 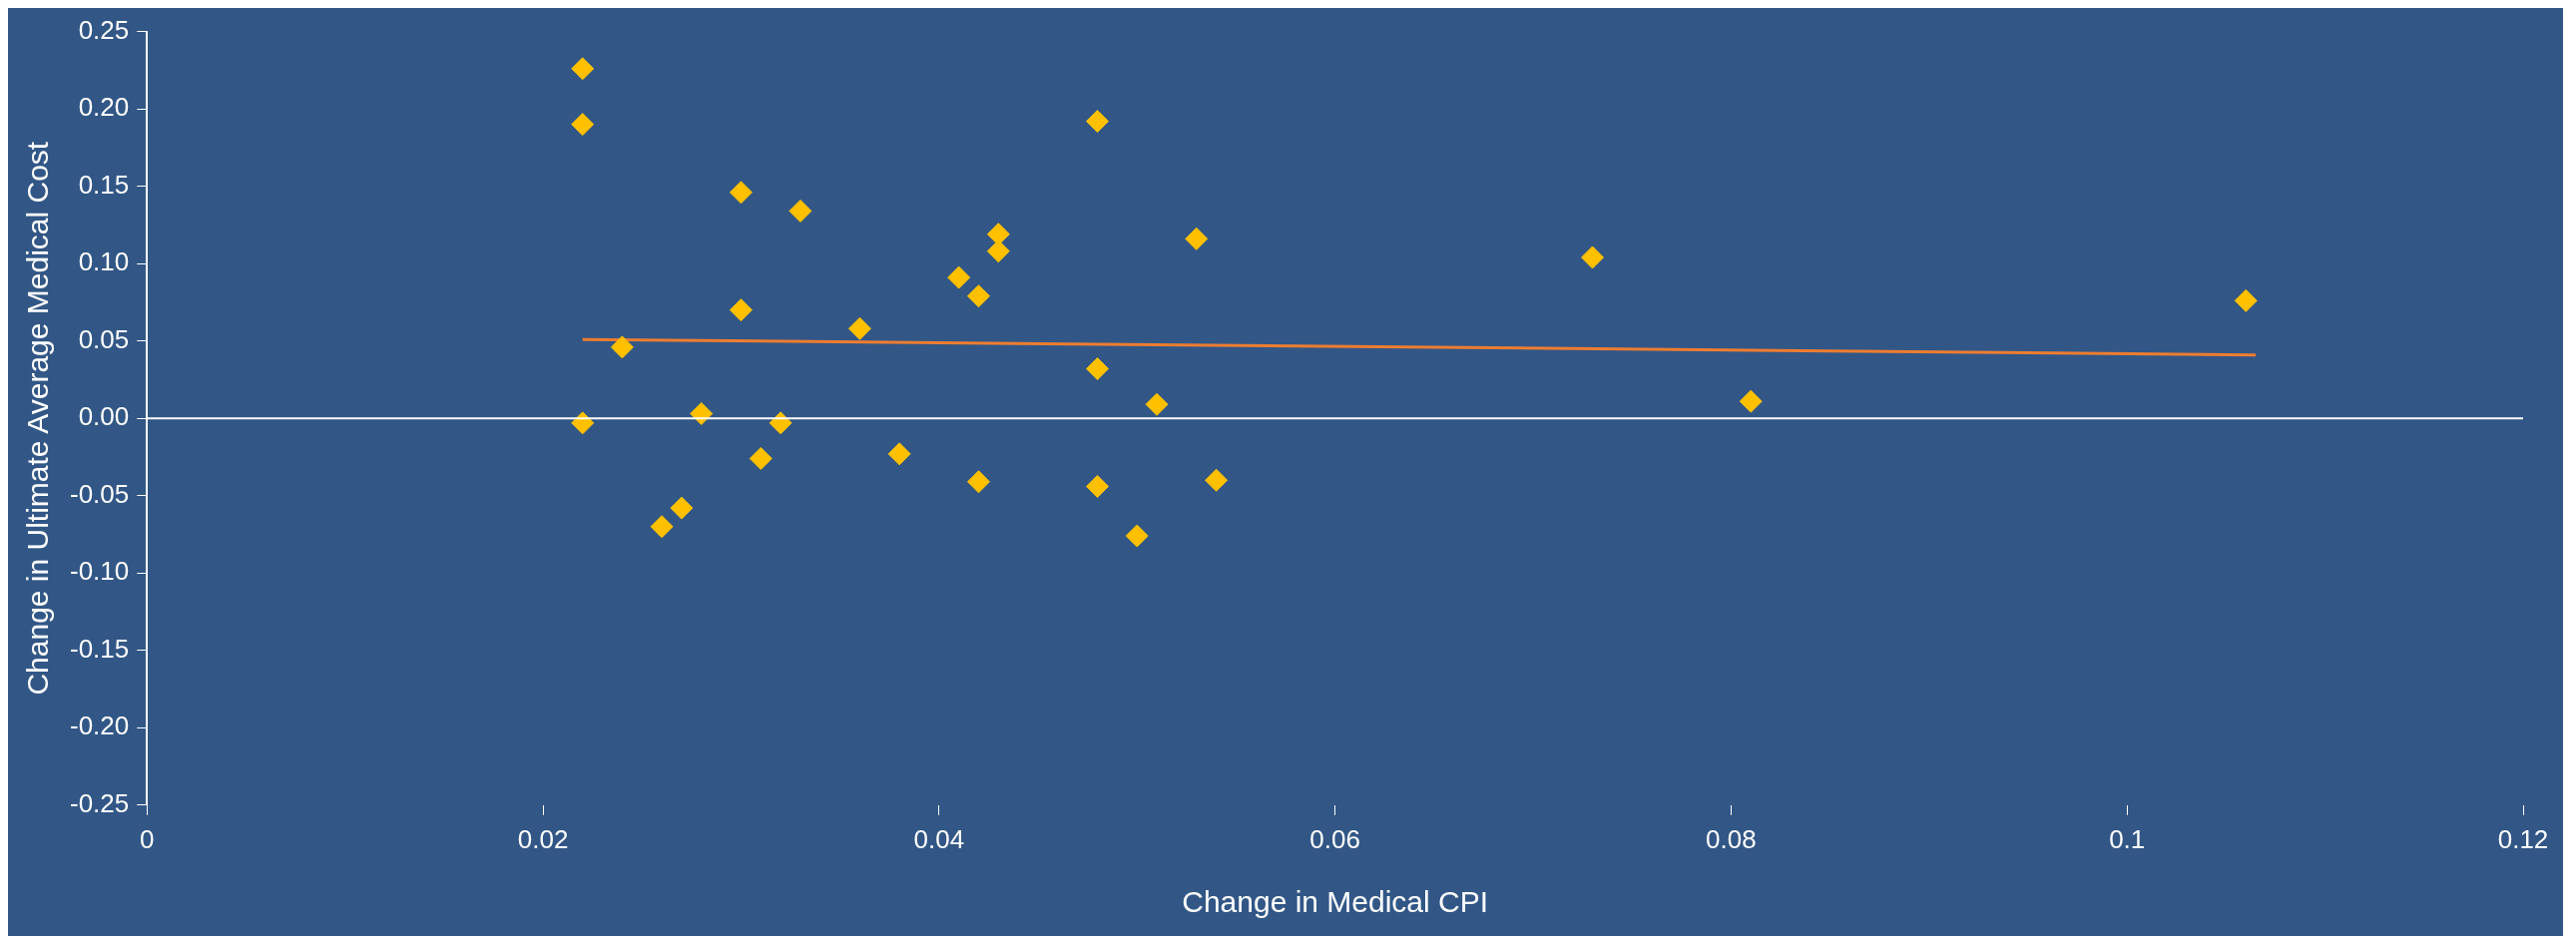 I want to click on y-tick-label: -0.15, so click(x=100, y=648).